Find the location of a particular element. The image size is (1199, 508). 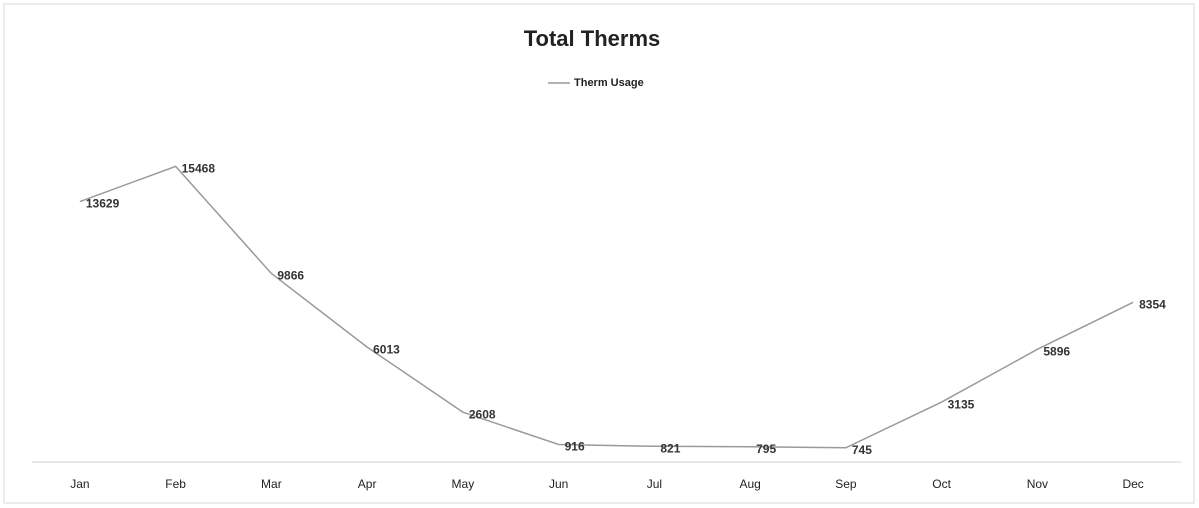

data-label: 15468 is located at coordinates (199, 169).